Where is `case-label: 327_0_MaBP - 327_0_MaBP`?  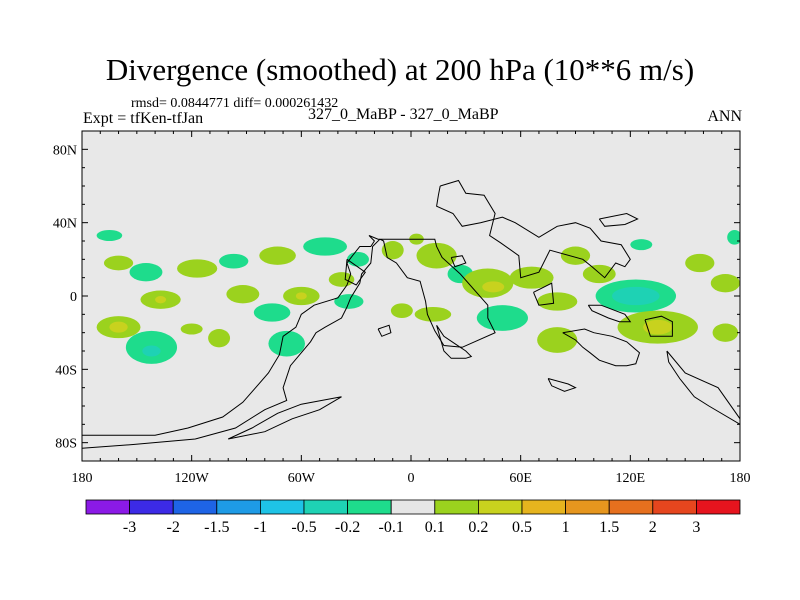 case-label: 327_0_MaBP - 327_0_MaBP is located at coordinates (403, 114).